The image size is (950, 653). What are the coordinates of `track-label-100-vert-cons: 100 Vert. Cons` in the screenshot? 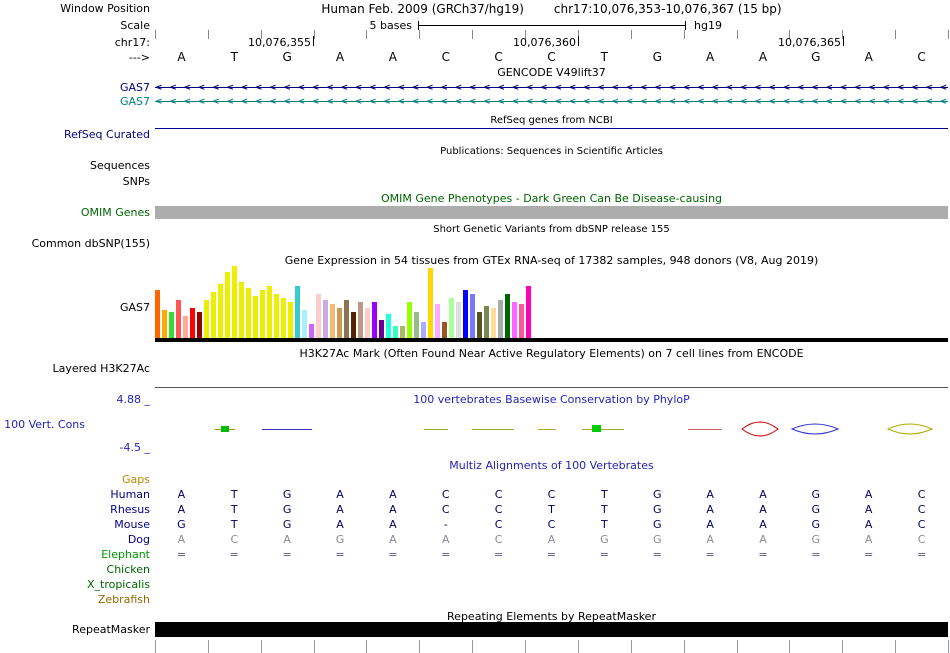 It's located at (44, 424).